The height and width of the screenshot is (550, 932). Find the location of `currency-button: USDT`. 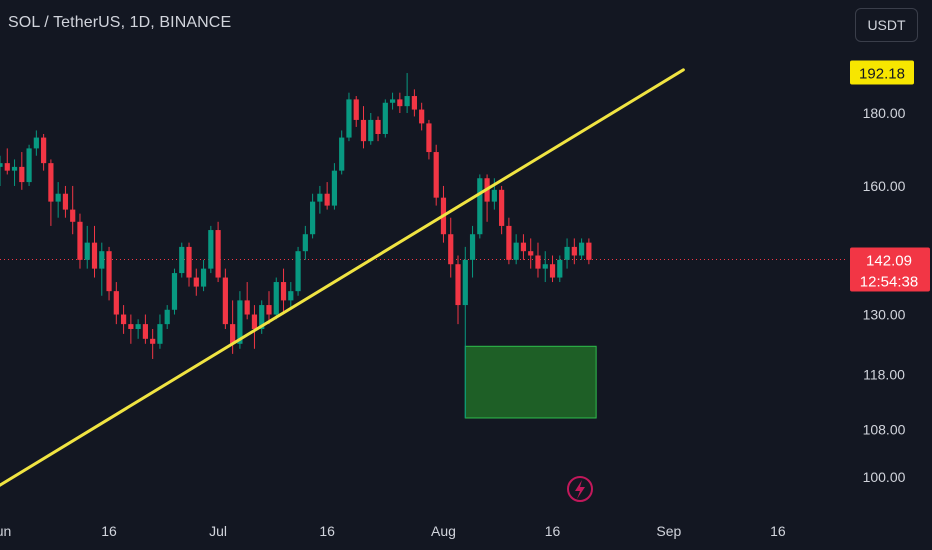

currency-button: USDT is located at coordinates (886, 25).